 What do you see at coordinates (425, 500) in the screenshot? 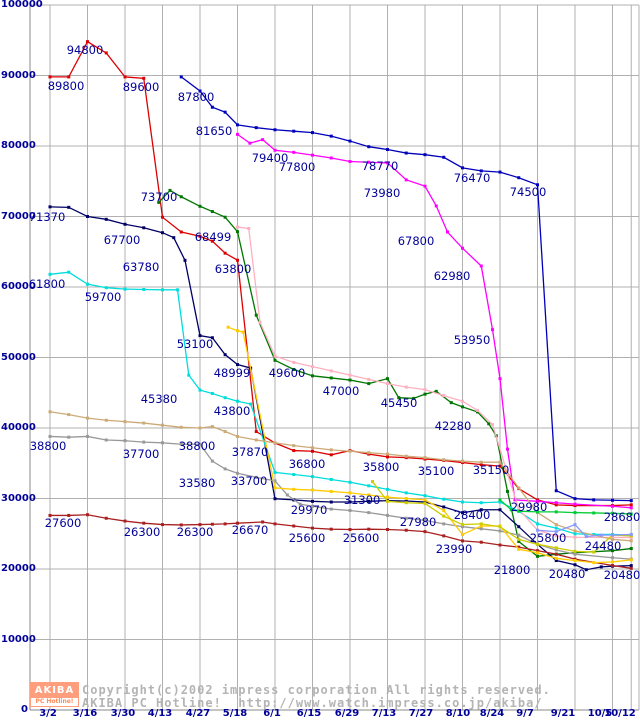
I see `series-marker-gold` at bounding box center [425, 500].